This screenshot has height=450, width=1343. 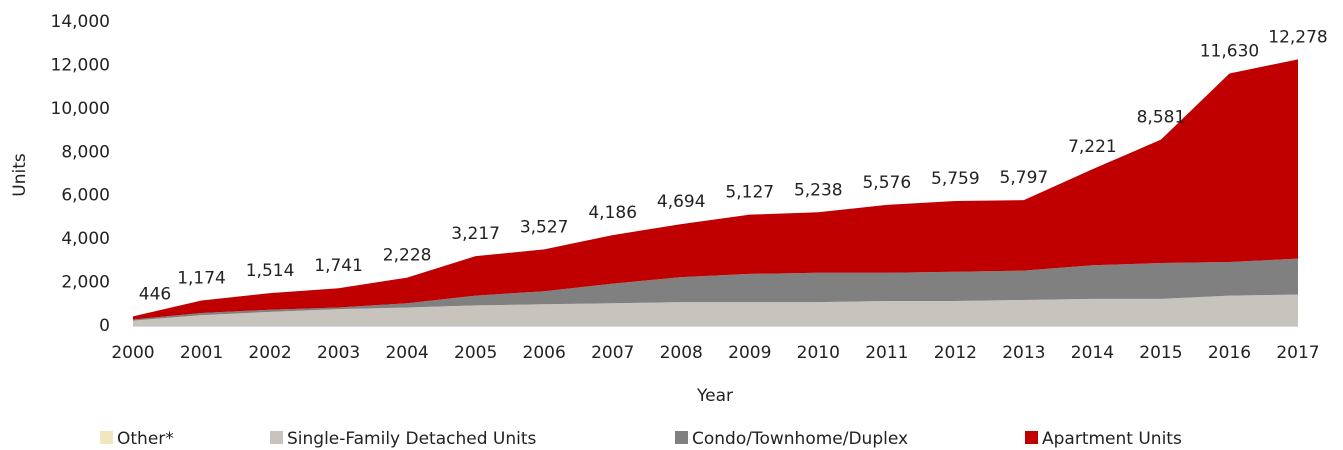 I want to click on y-tick-label: 2,000, so click(x=85, y=283).